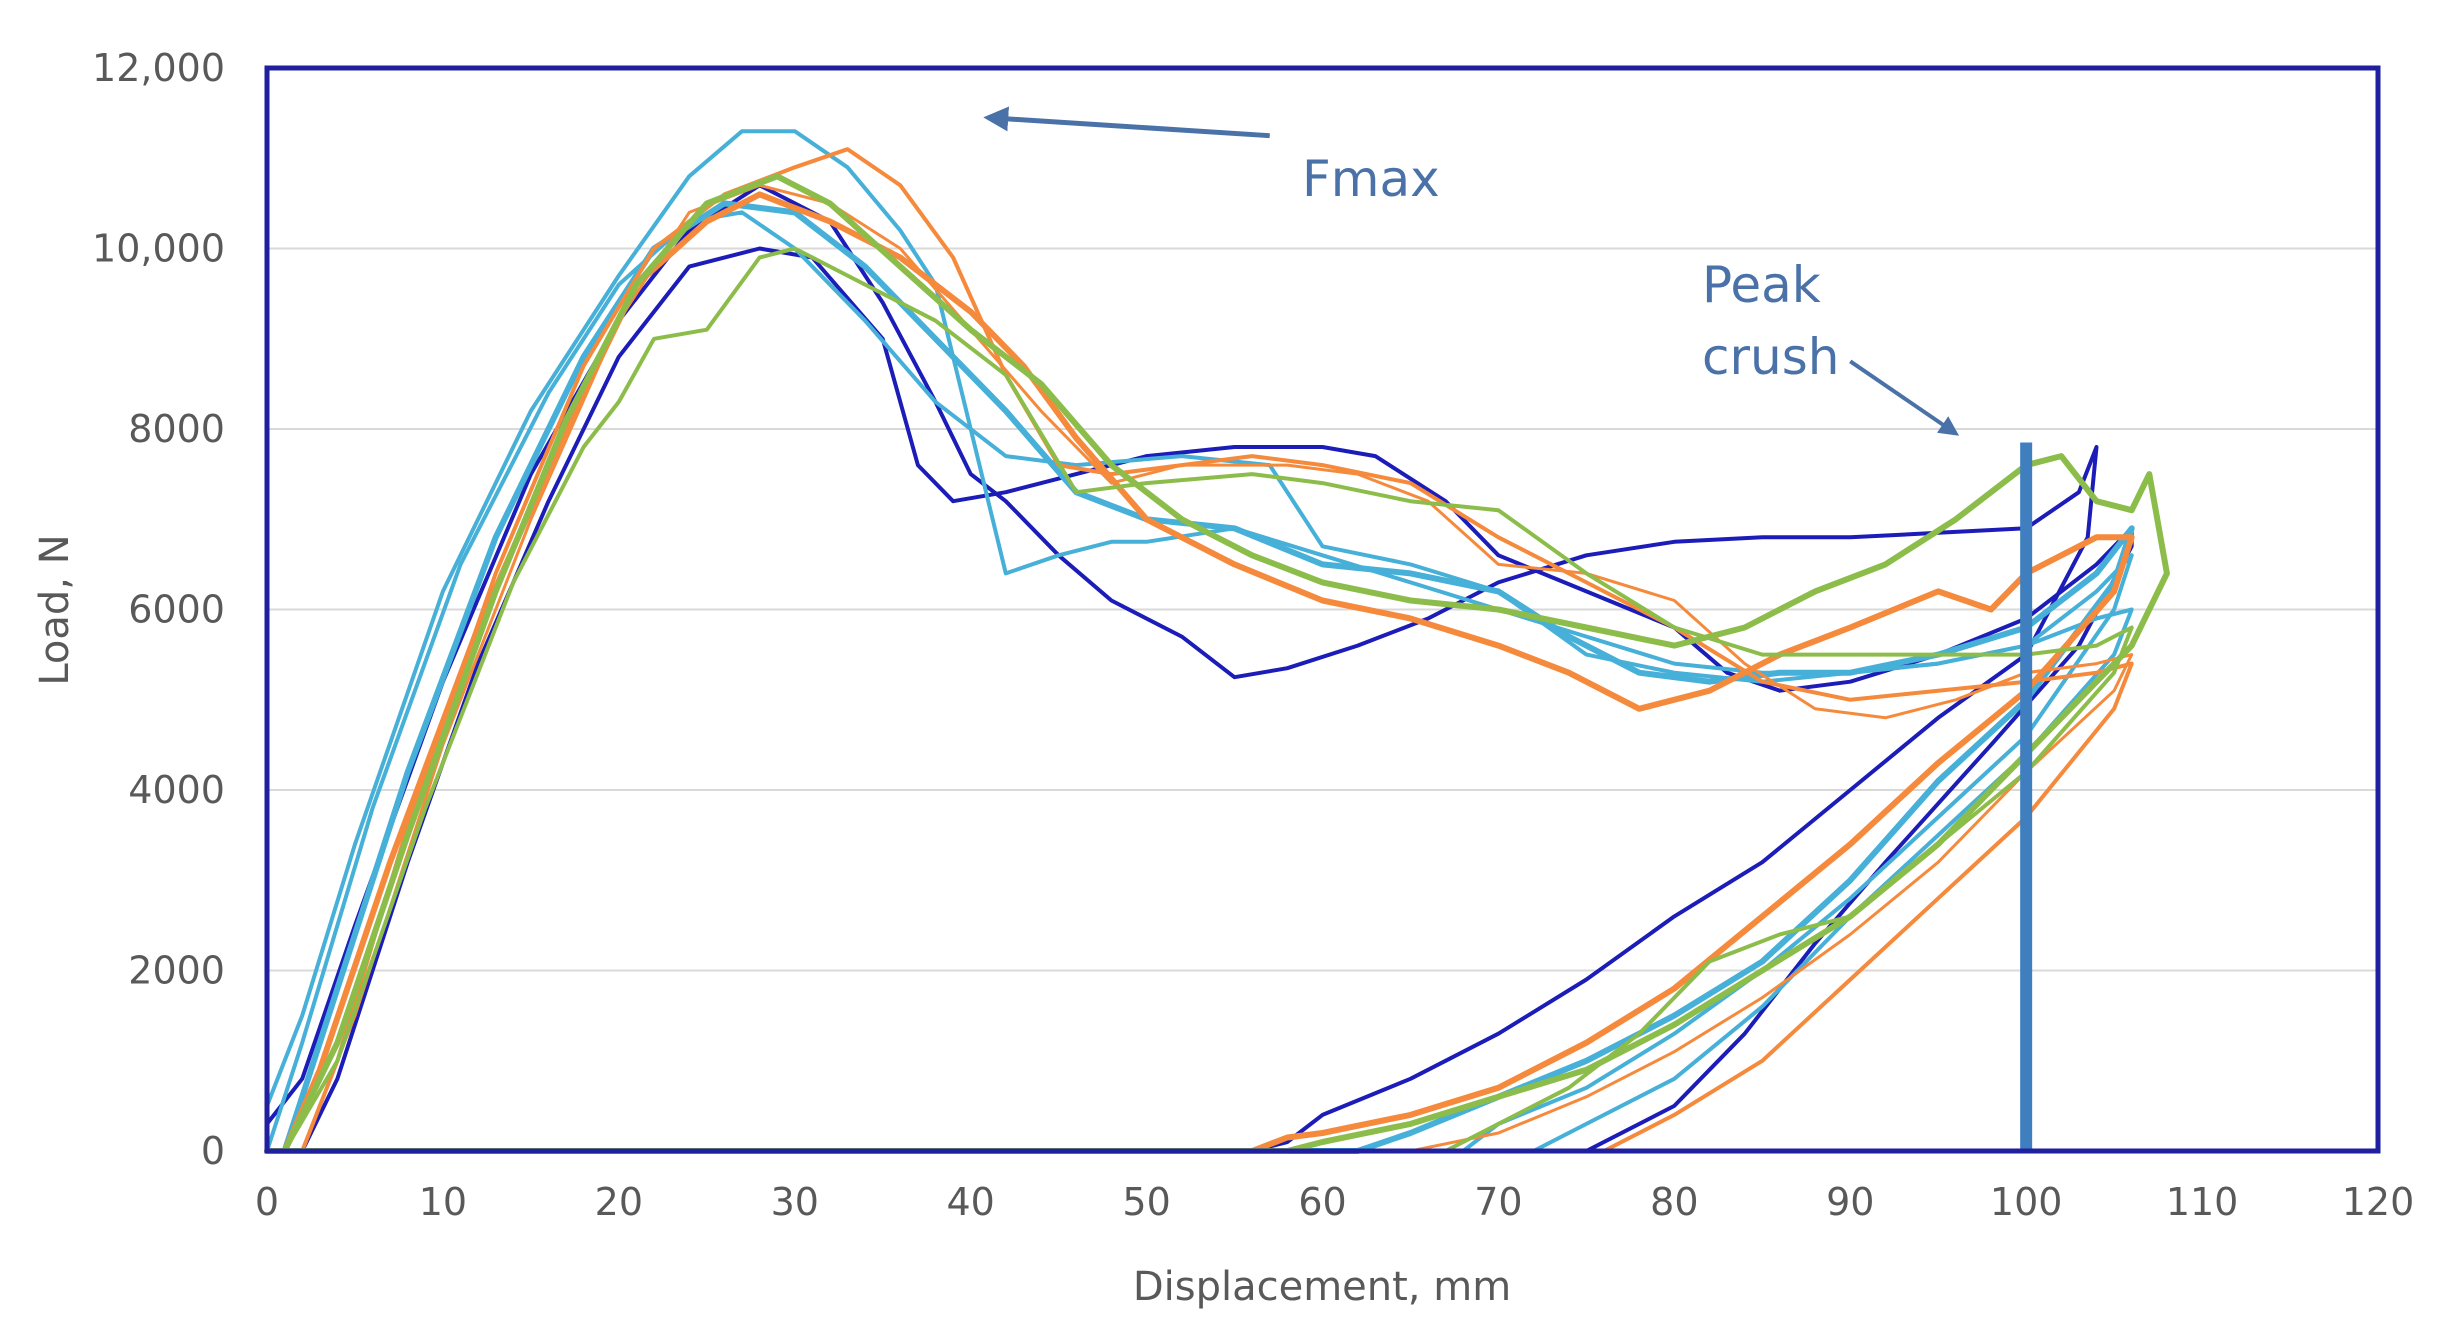 The image size is (2441, 1344). Describe the element at coordinates (1904, 397) in the screenshot. I see `peak-crush-arrow` at that location.